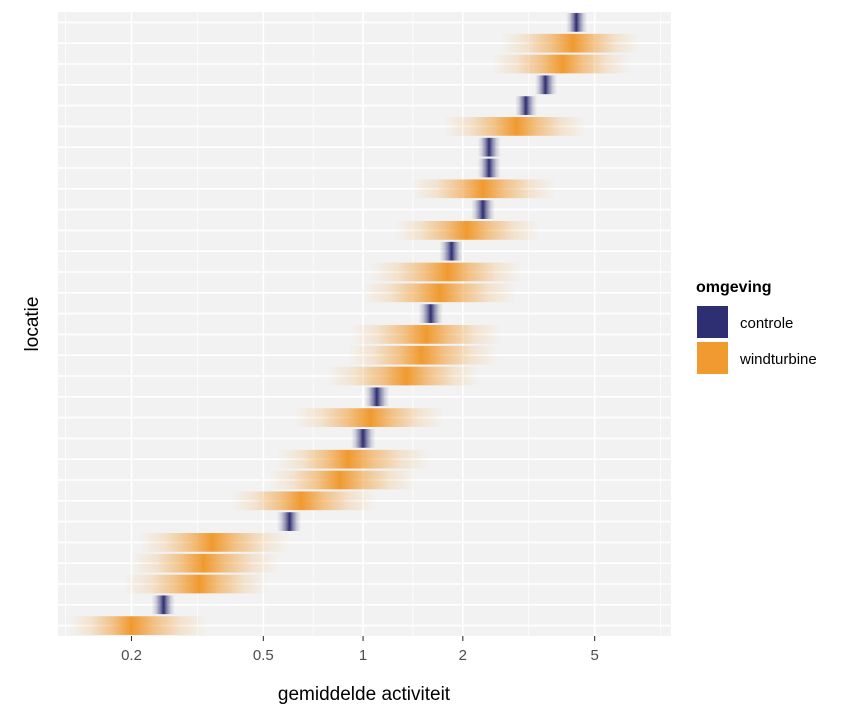 The width and height of the screenshot is (864, 720). Describe the element at coordinates (364, 694) in the screenshot. I see `x-axis-title: gemiddelde activiteit` at that location.